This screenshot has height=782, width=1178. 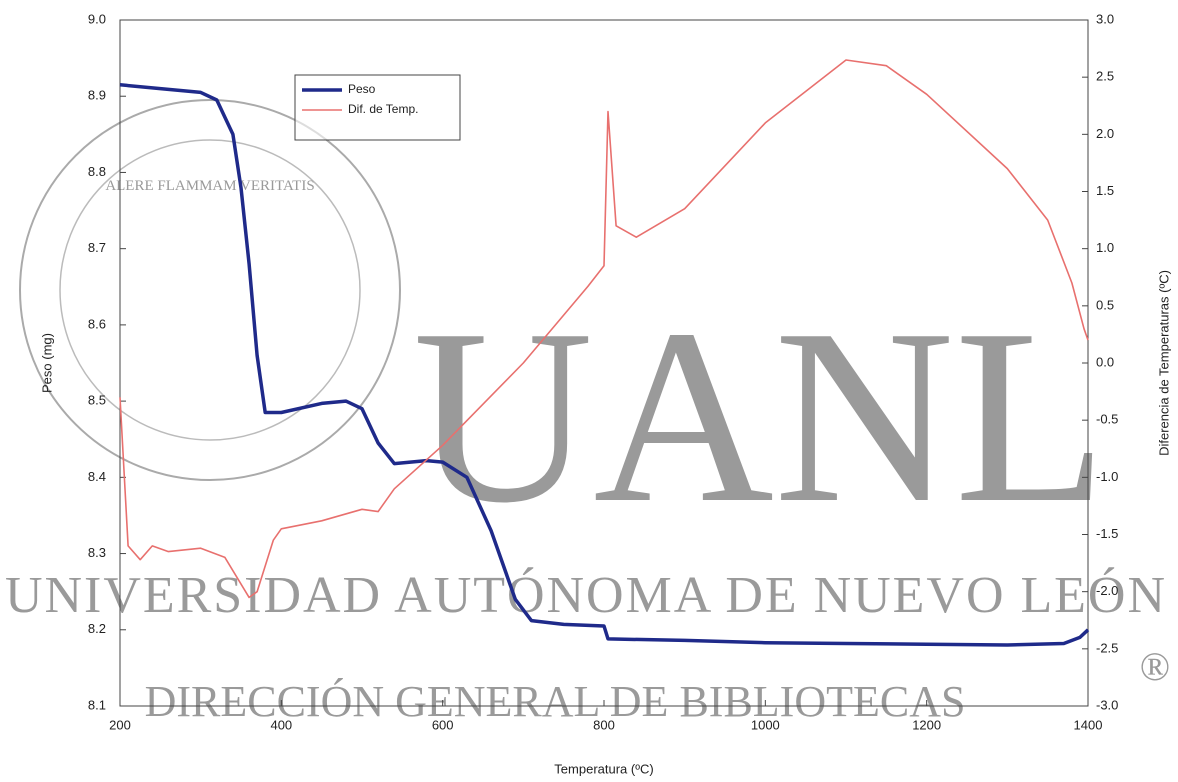 I want to click on y2-tick-label: 0.0, so click(x=1105, y=361).